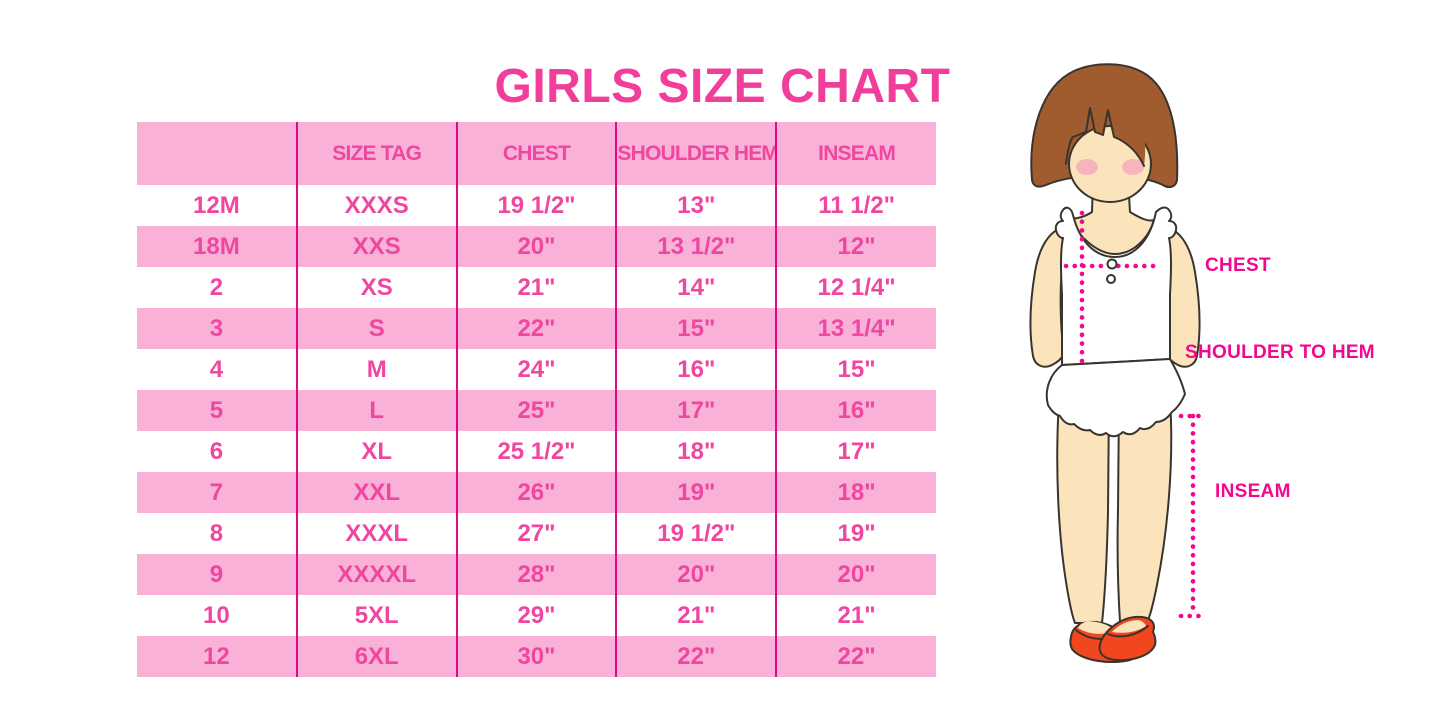  I want to click on table-cell: 13", so click(696, 205).